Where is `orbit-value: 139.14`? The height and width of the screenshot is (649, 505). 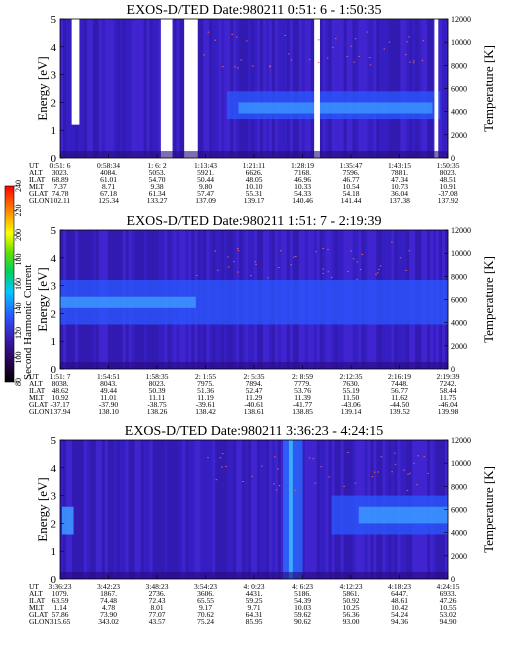
orbit-value: 139.14 is located at coordinates (351, 411).